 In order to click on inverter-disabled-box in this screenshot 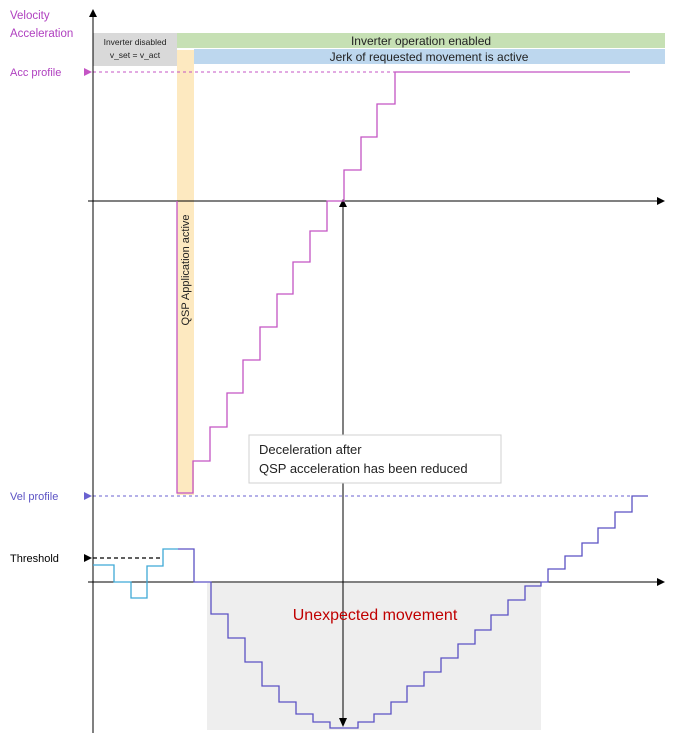, I will do `click(135, 49)`.